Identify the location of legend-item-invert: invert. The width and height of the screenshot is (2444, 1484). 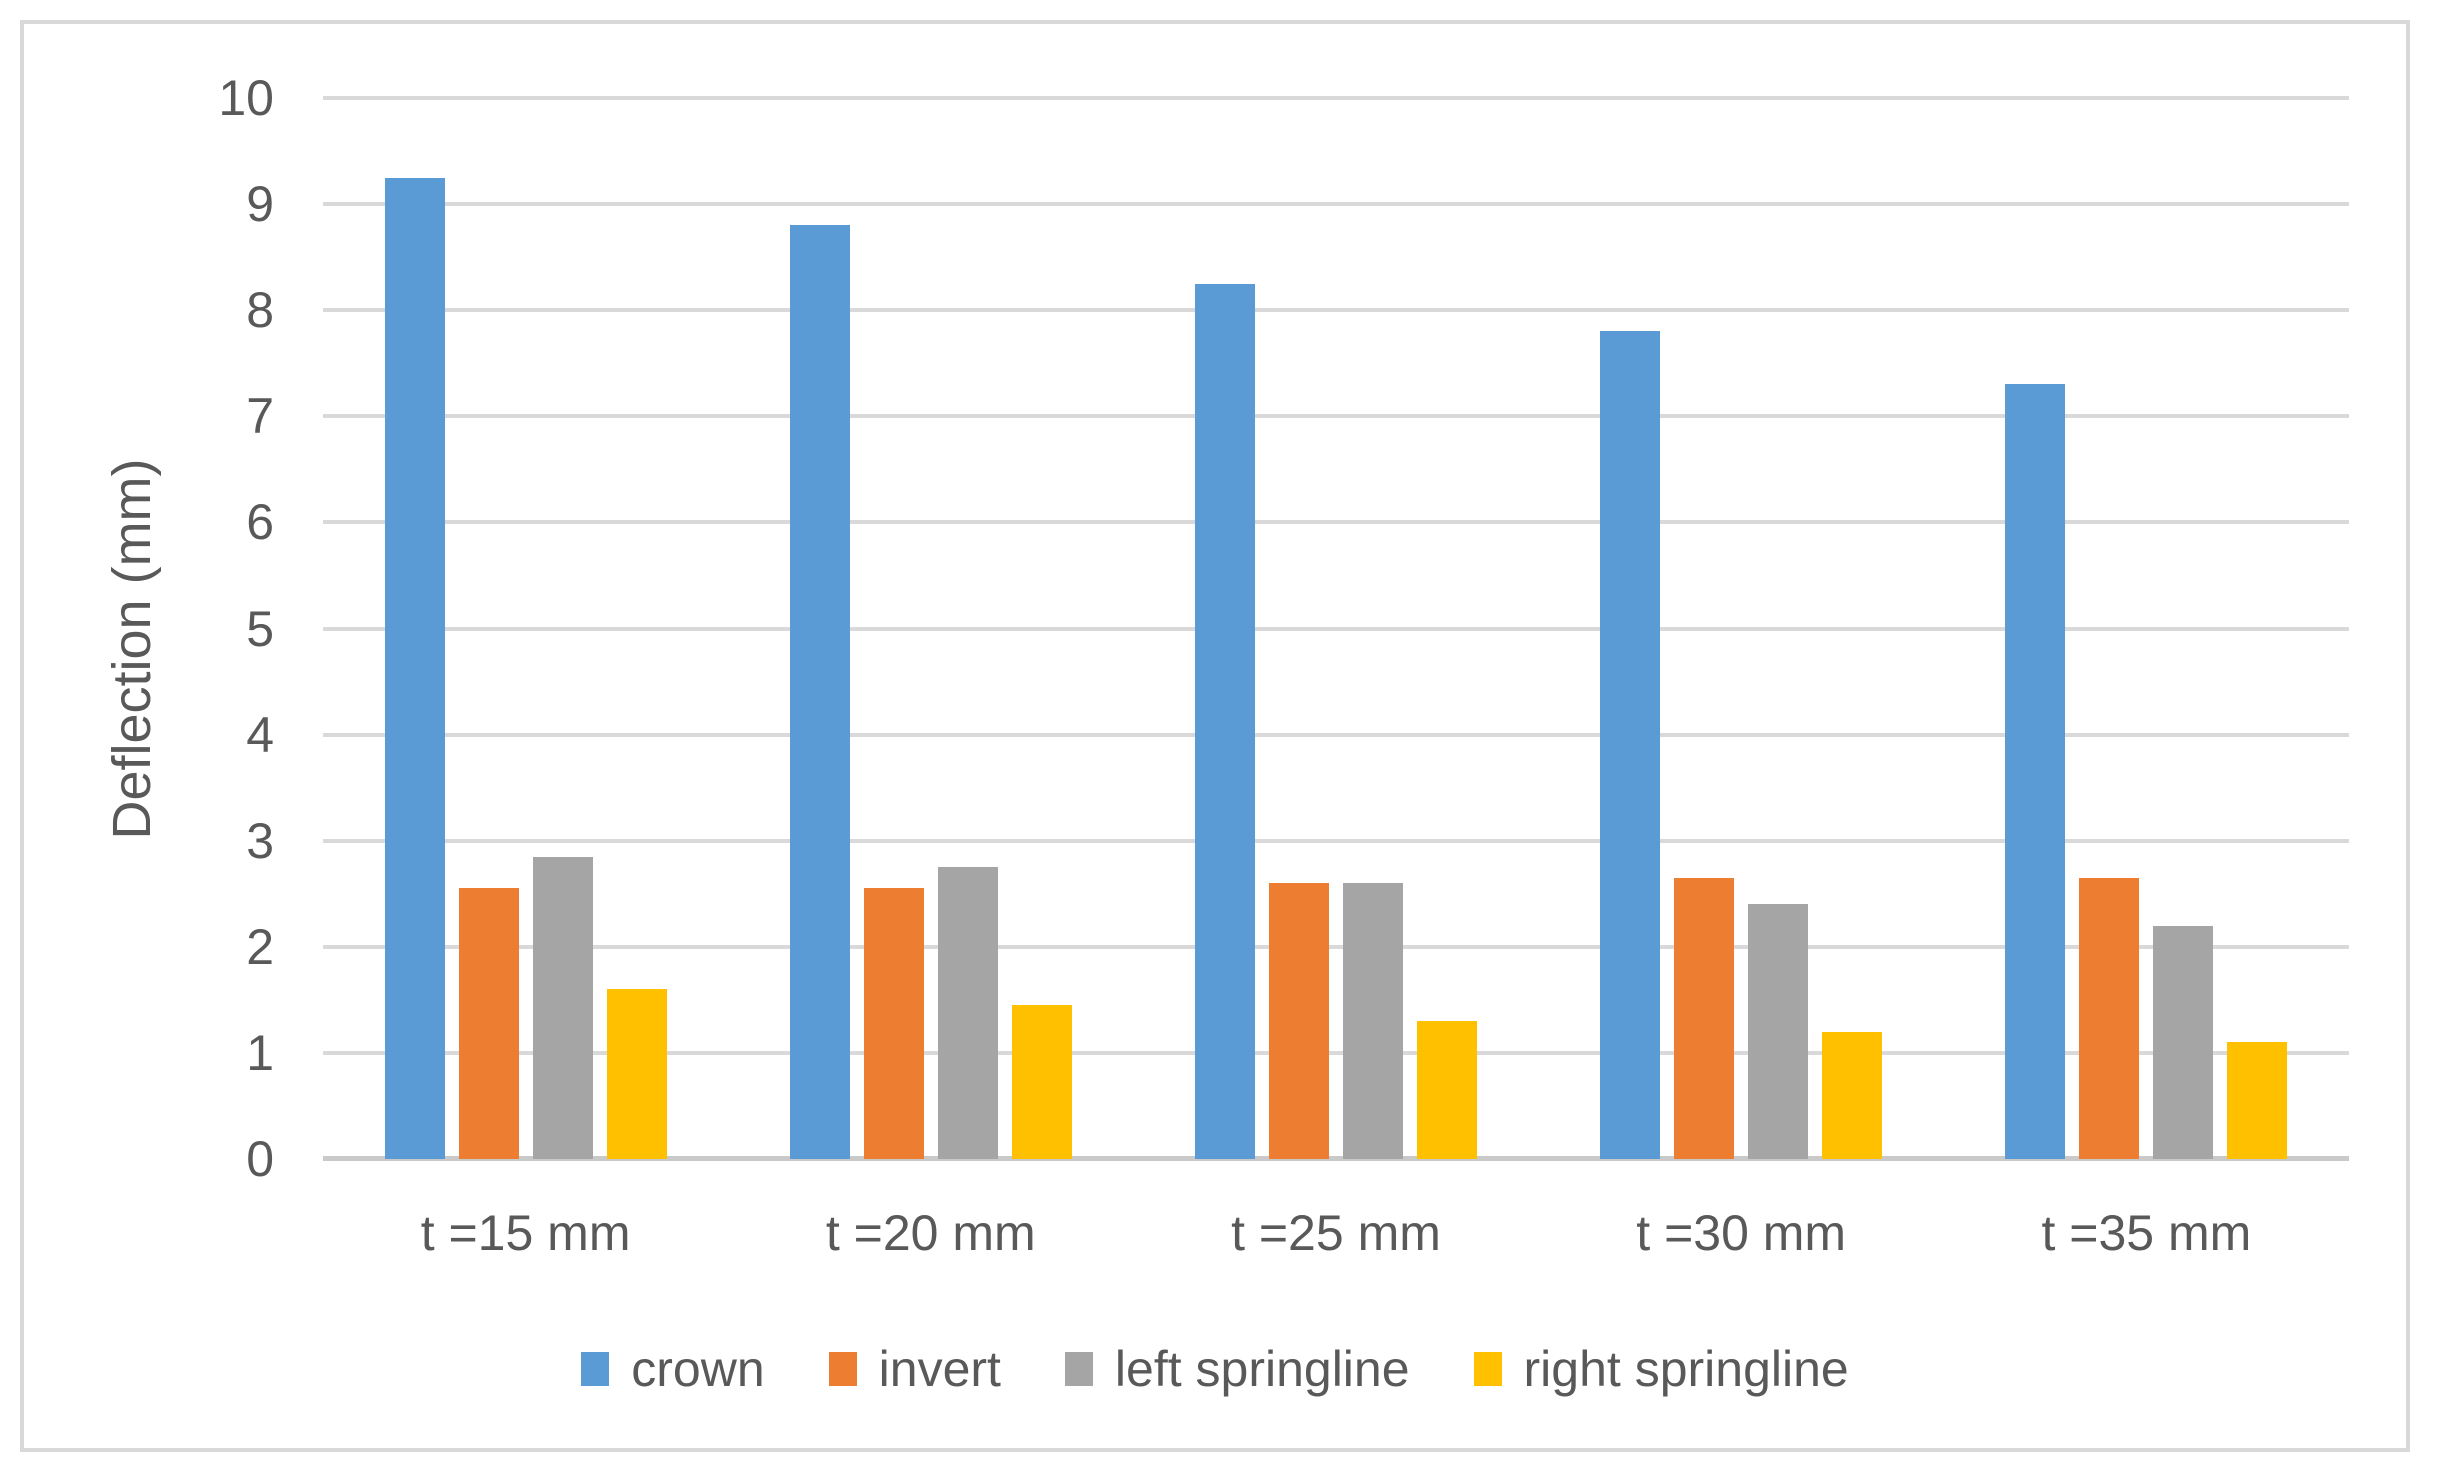
(914, 1369).